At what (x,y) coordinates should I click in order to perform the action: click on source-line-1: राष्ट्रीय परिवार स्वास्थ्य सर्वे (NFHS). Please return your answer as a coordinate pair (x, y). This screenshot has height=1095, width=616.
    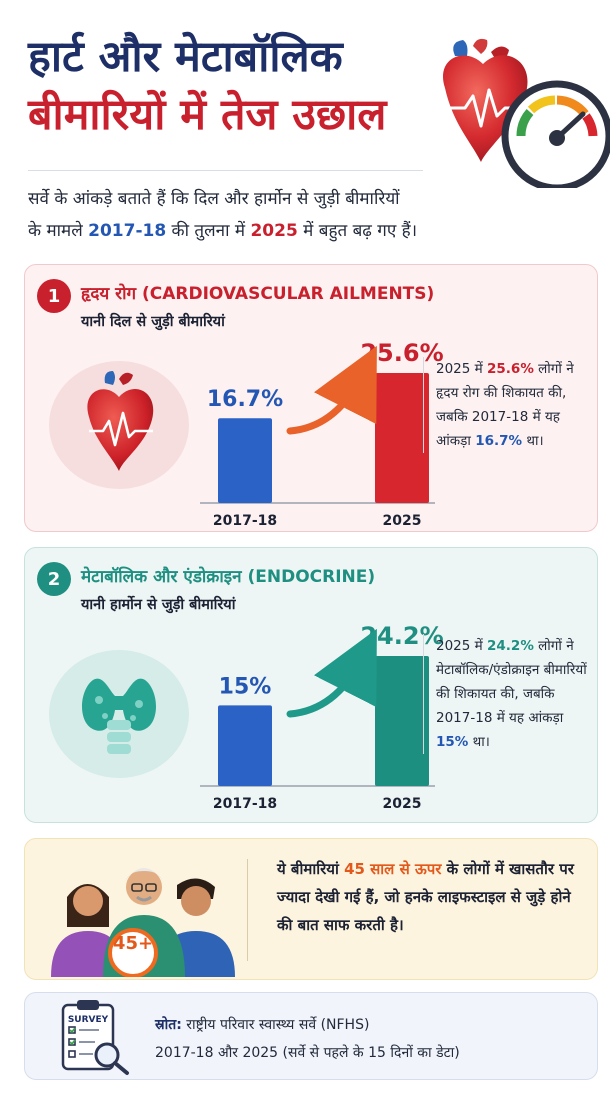
    Looking at the image, I should click on (275, 1025).